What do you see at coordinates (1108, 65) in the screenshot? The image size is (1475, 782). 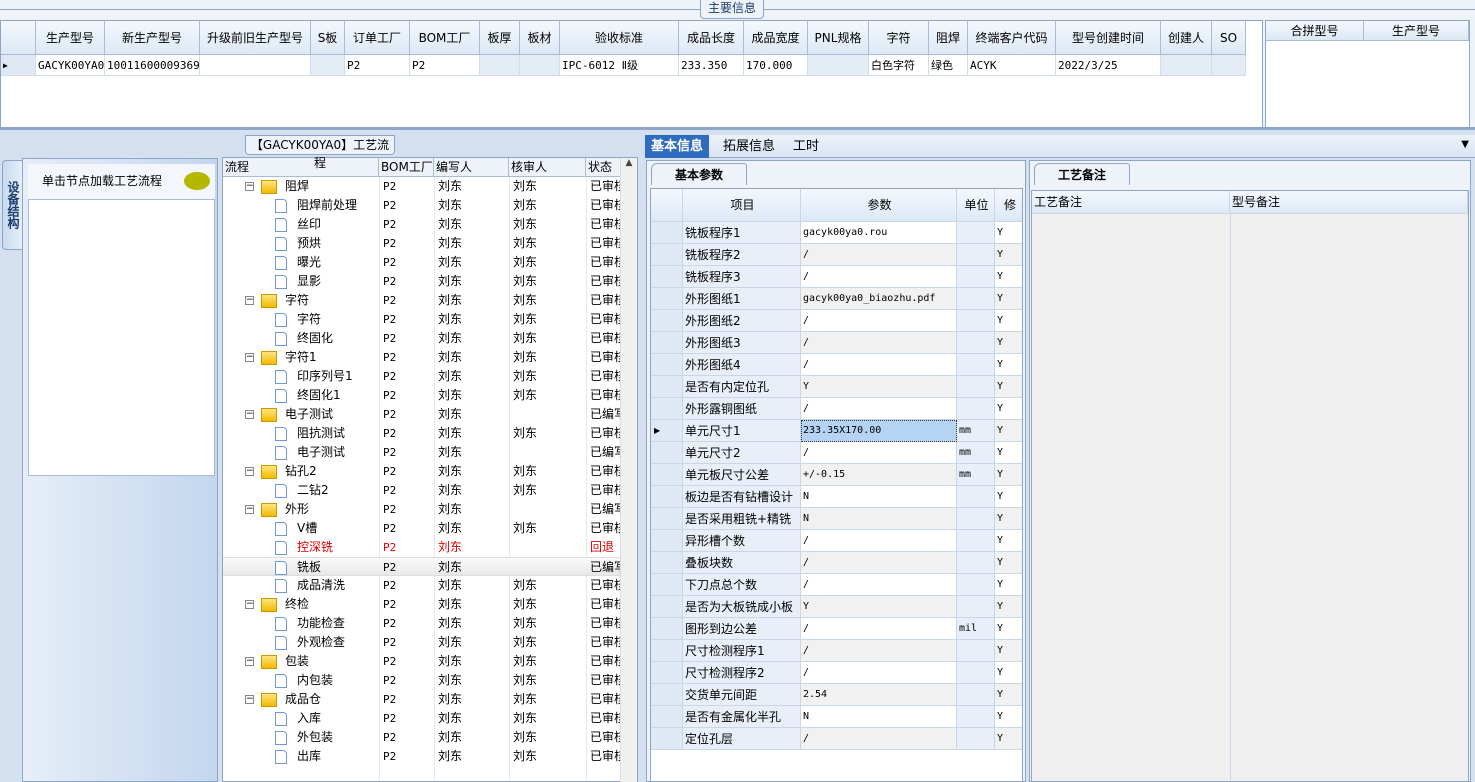 I see `cell: 2022/3/25` at bounding box center [1108, 65].